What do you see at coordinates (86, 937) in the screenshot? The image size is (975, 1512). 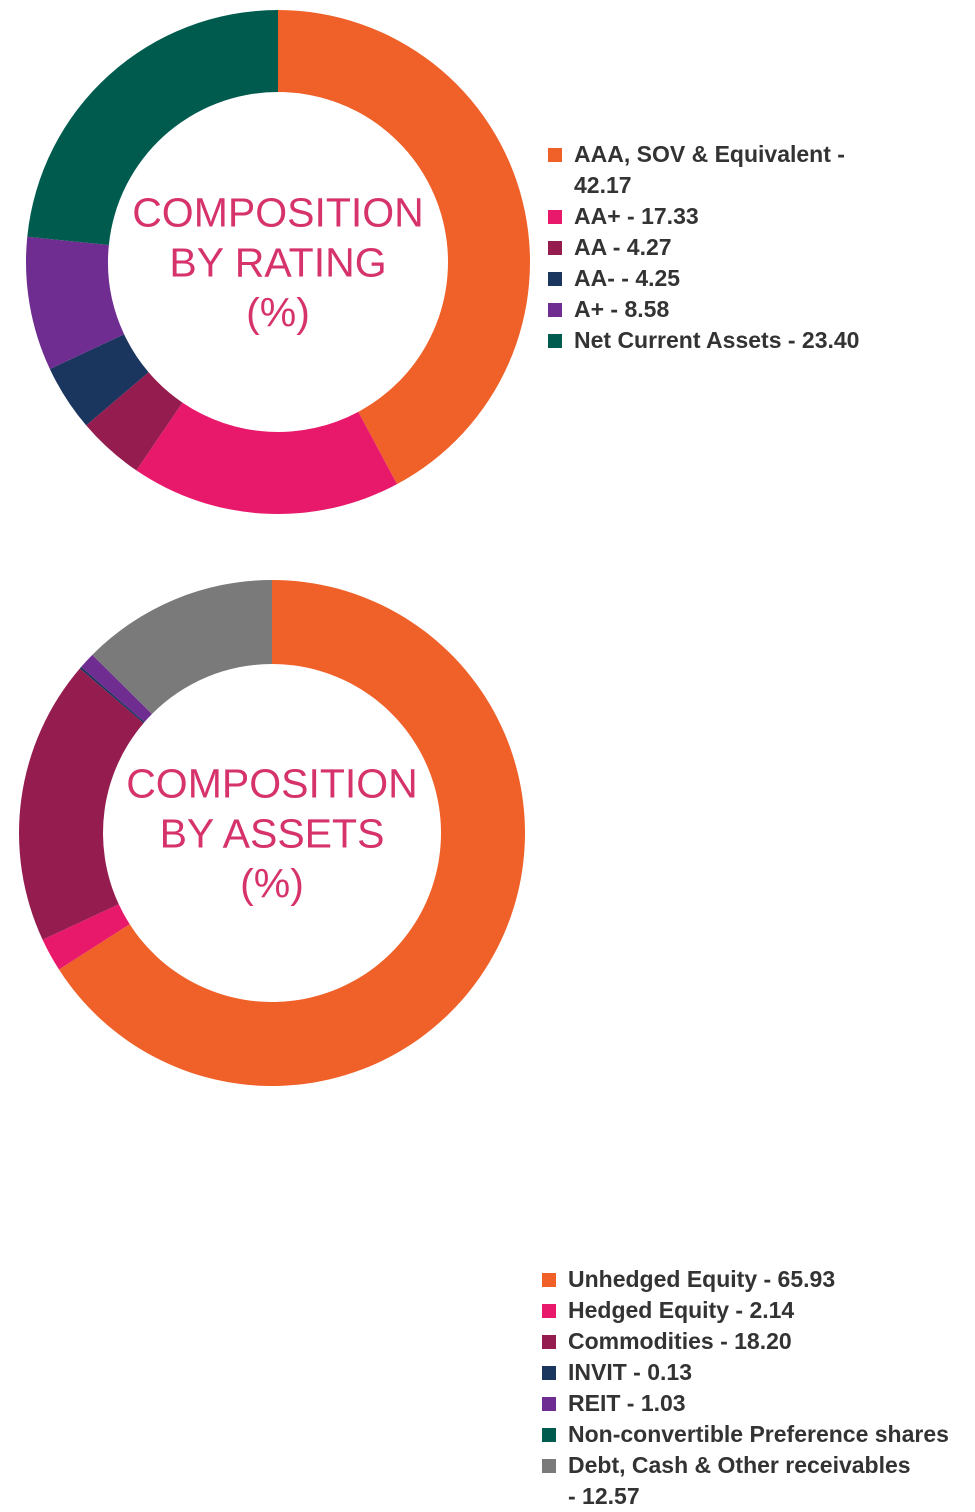 I see `slice-hedged-equity` at bounding box center [86, 937].